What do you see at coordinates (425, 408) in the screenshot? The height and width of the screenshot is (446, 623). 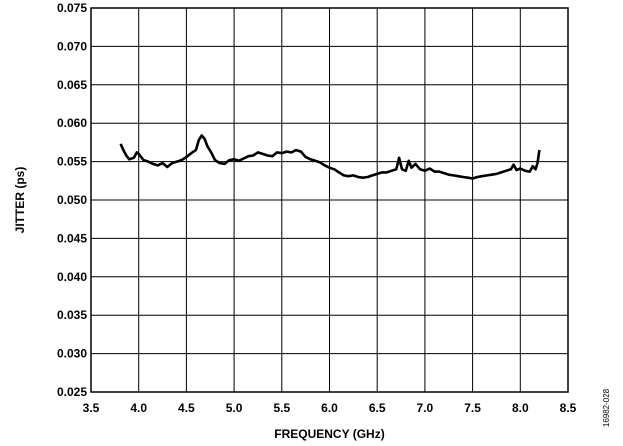 I see `x-tick-label: 7.0` at bounding box center [425, 408].